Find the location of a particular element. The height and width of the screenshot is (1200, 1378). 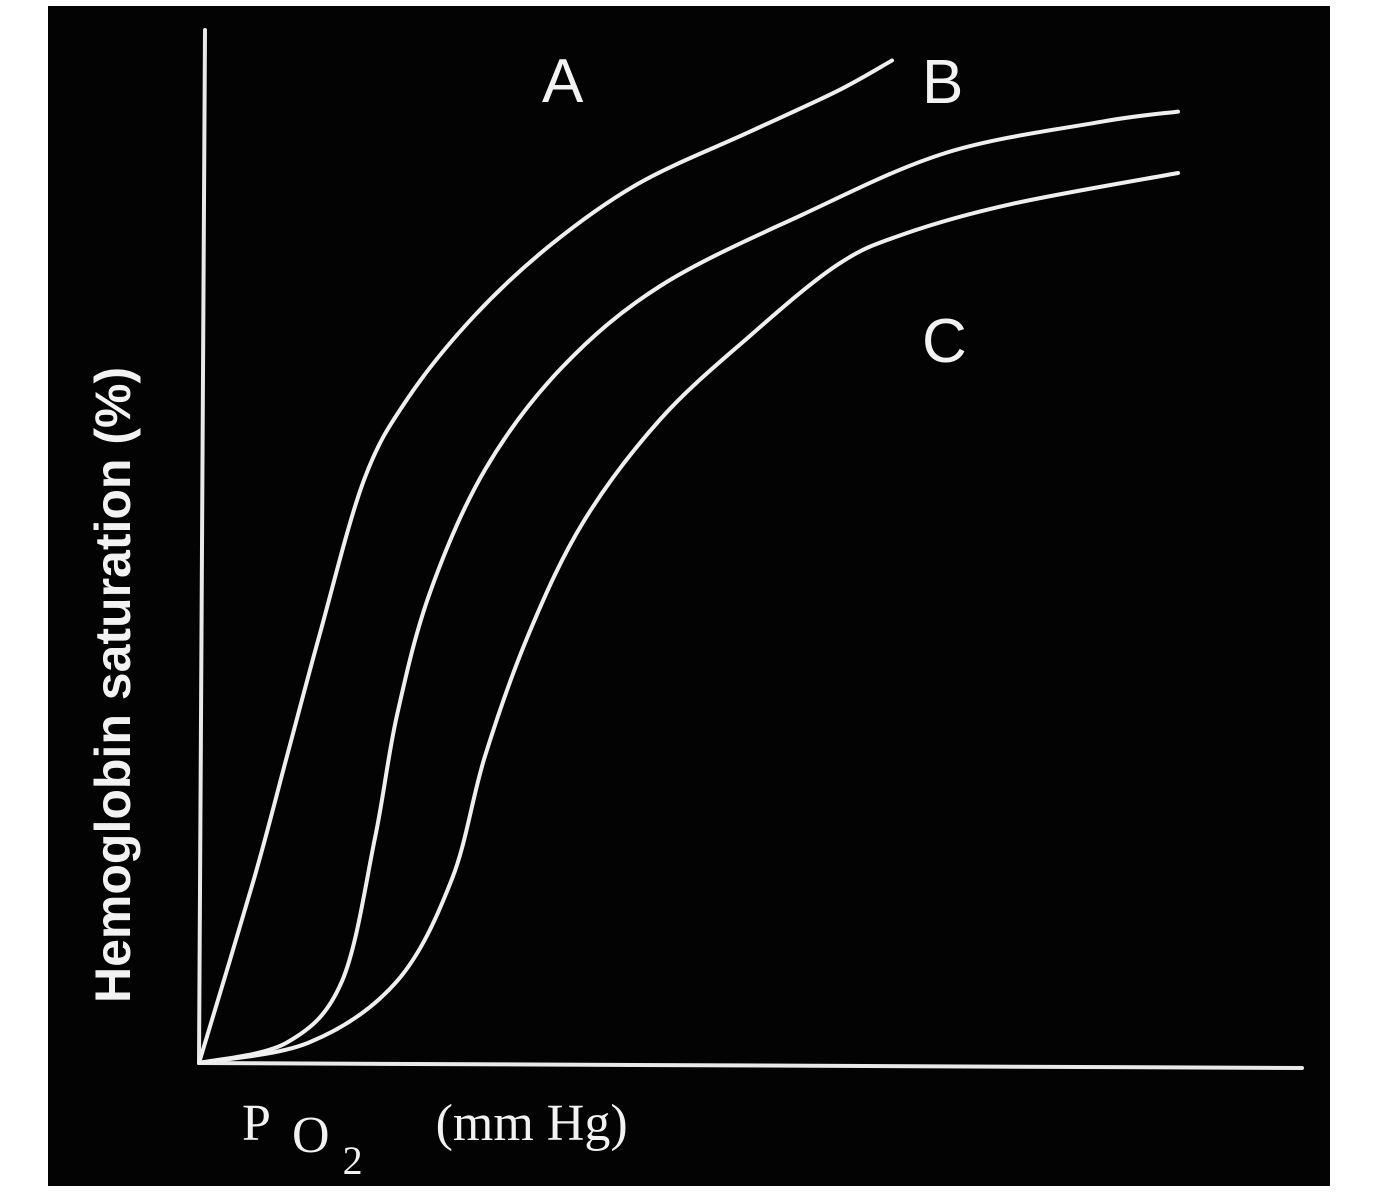

series-label-a: A is located at coordinates (563, 81).